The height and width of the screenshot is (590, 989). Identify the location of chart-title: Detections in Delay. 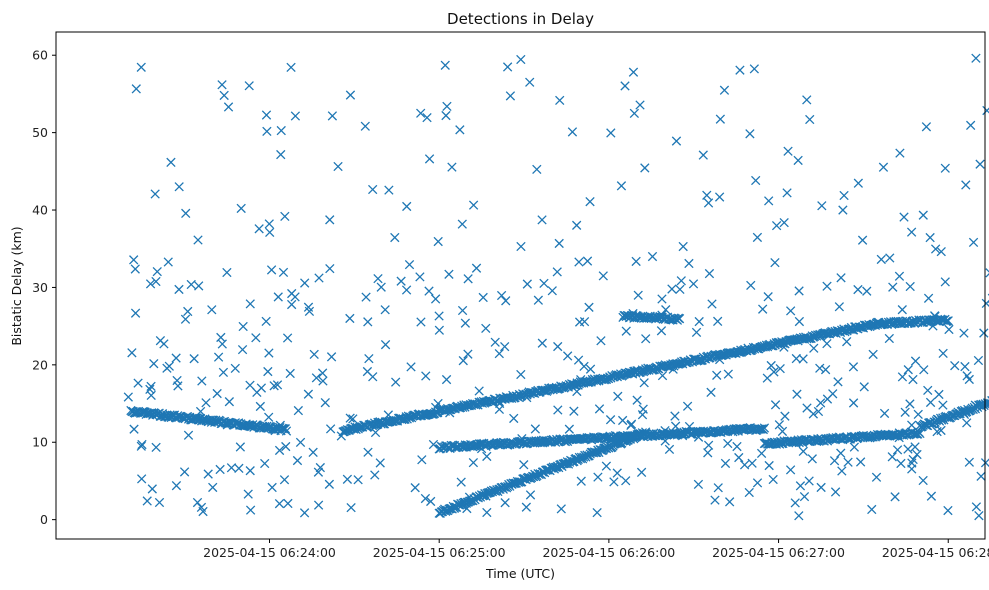
(520, 19).